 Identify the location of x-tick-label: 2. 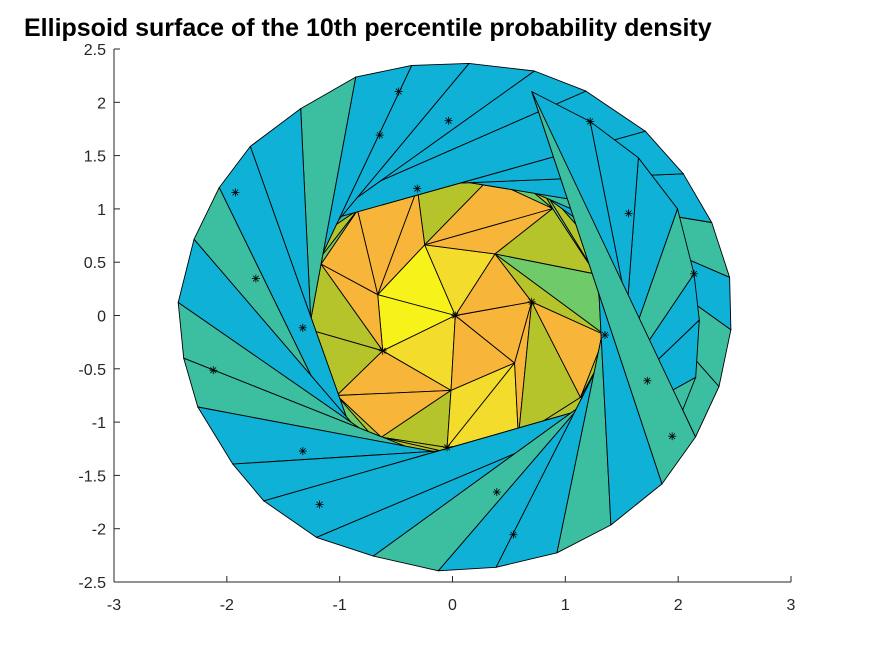
(678, 605).